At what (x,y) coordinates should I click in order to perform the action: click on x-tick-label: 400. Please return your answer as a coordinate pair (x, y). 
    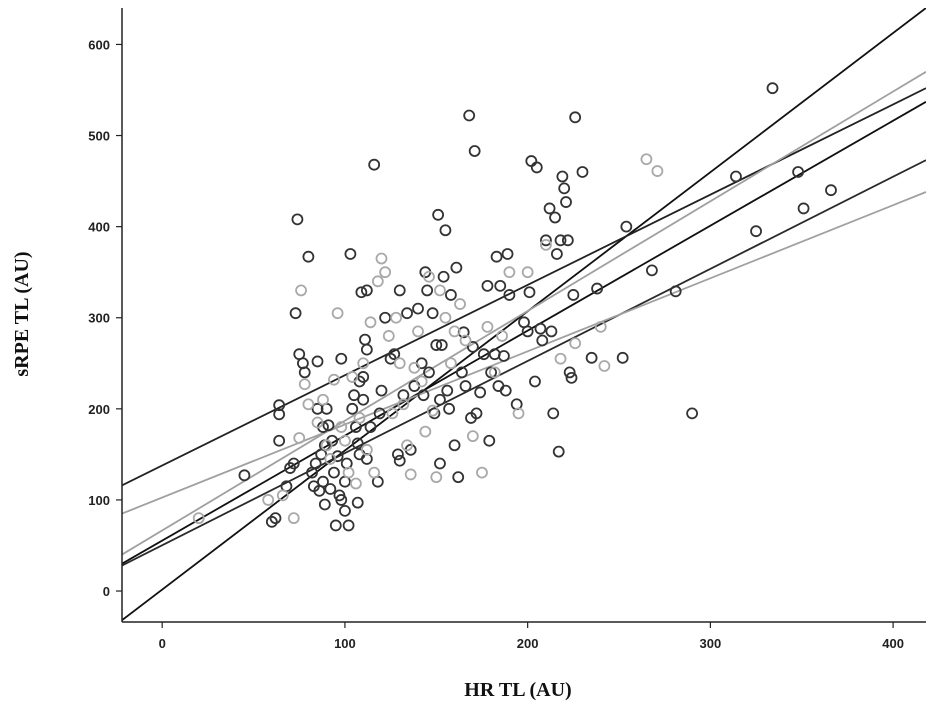
    Looking at the image, I should click on (893, 643).